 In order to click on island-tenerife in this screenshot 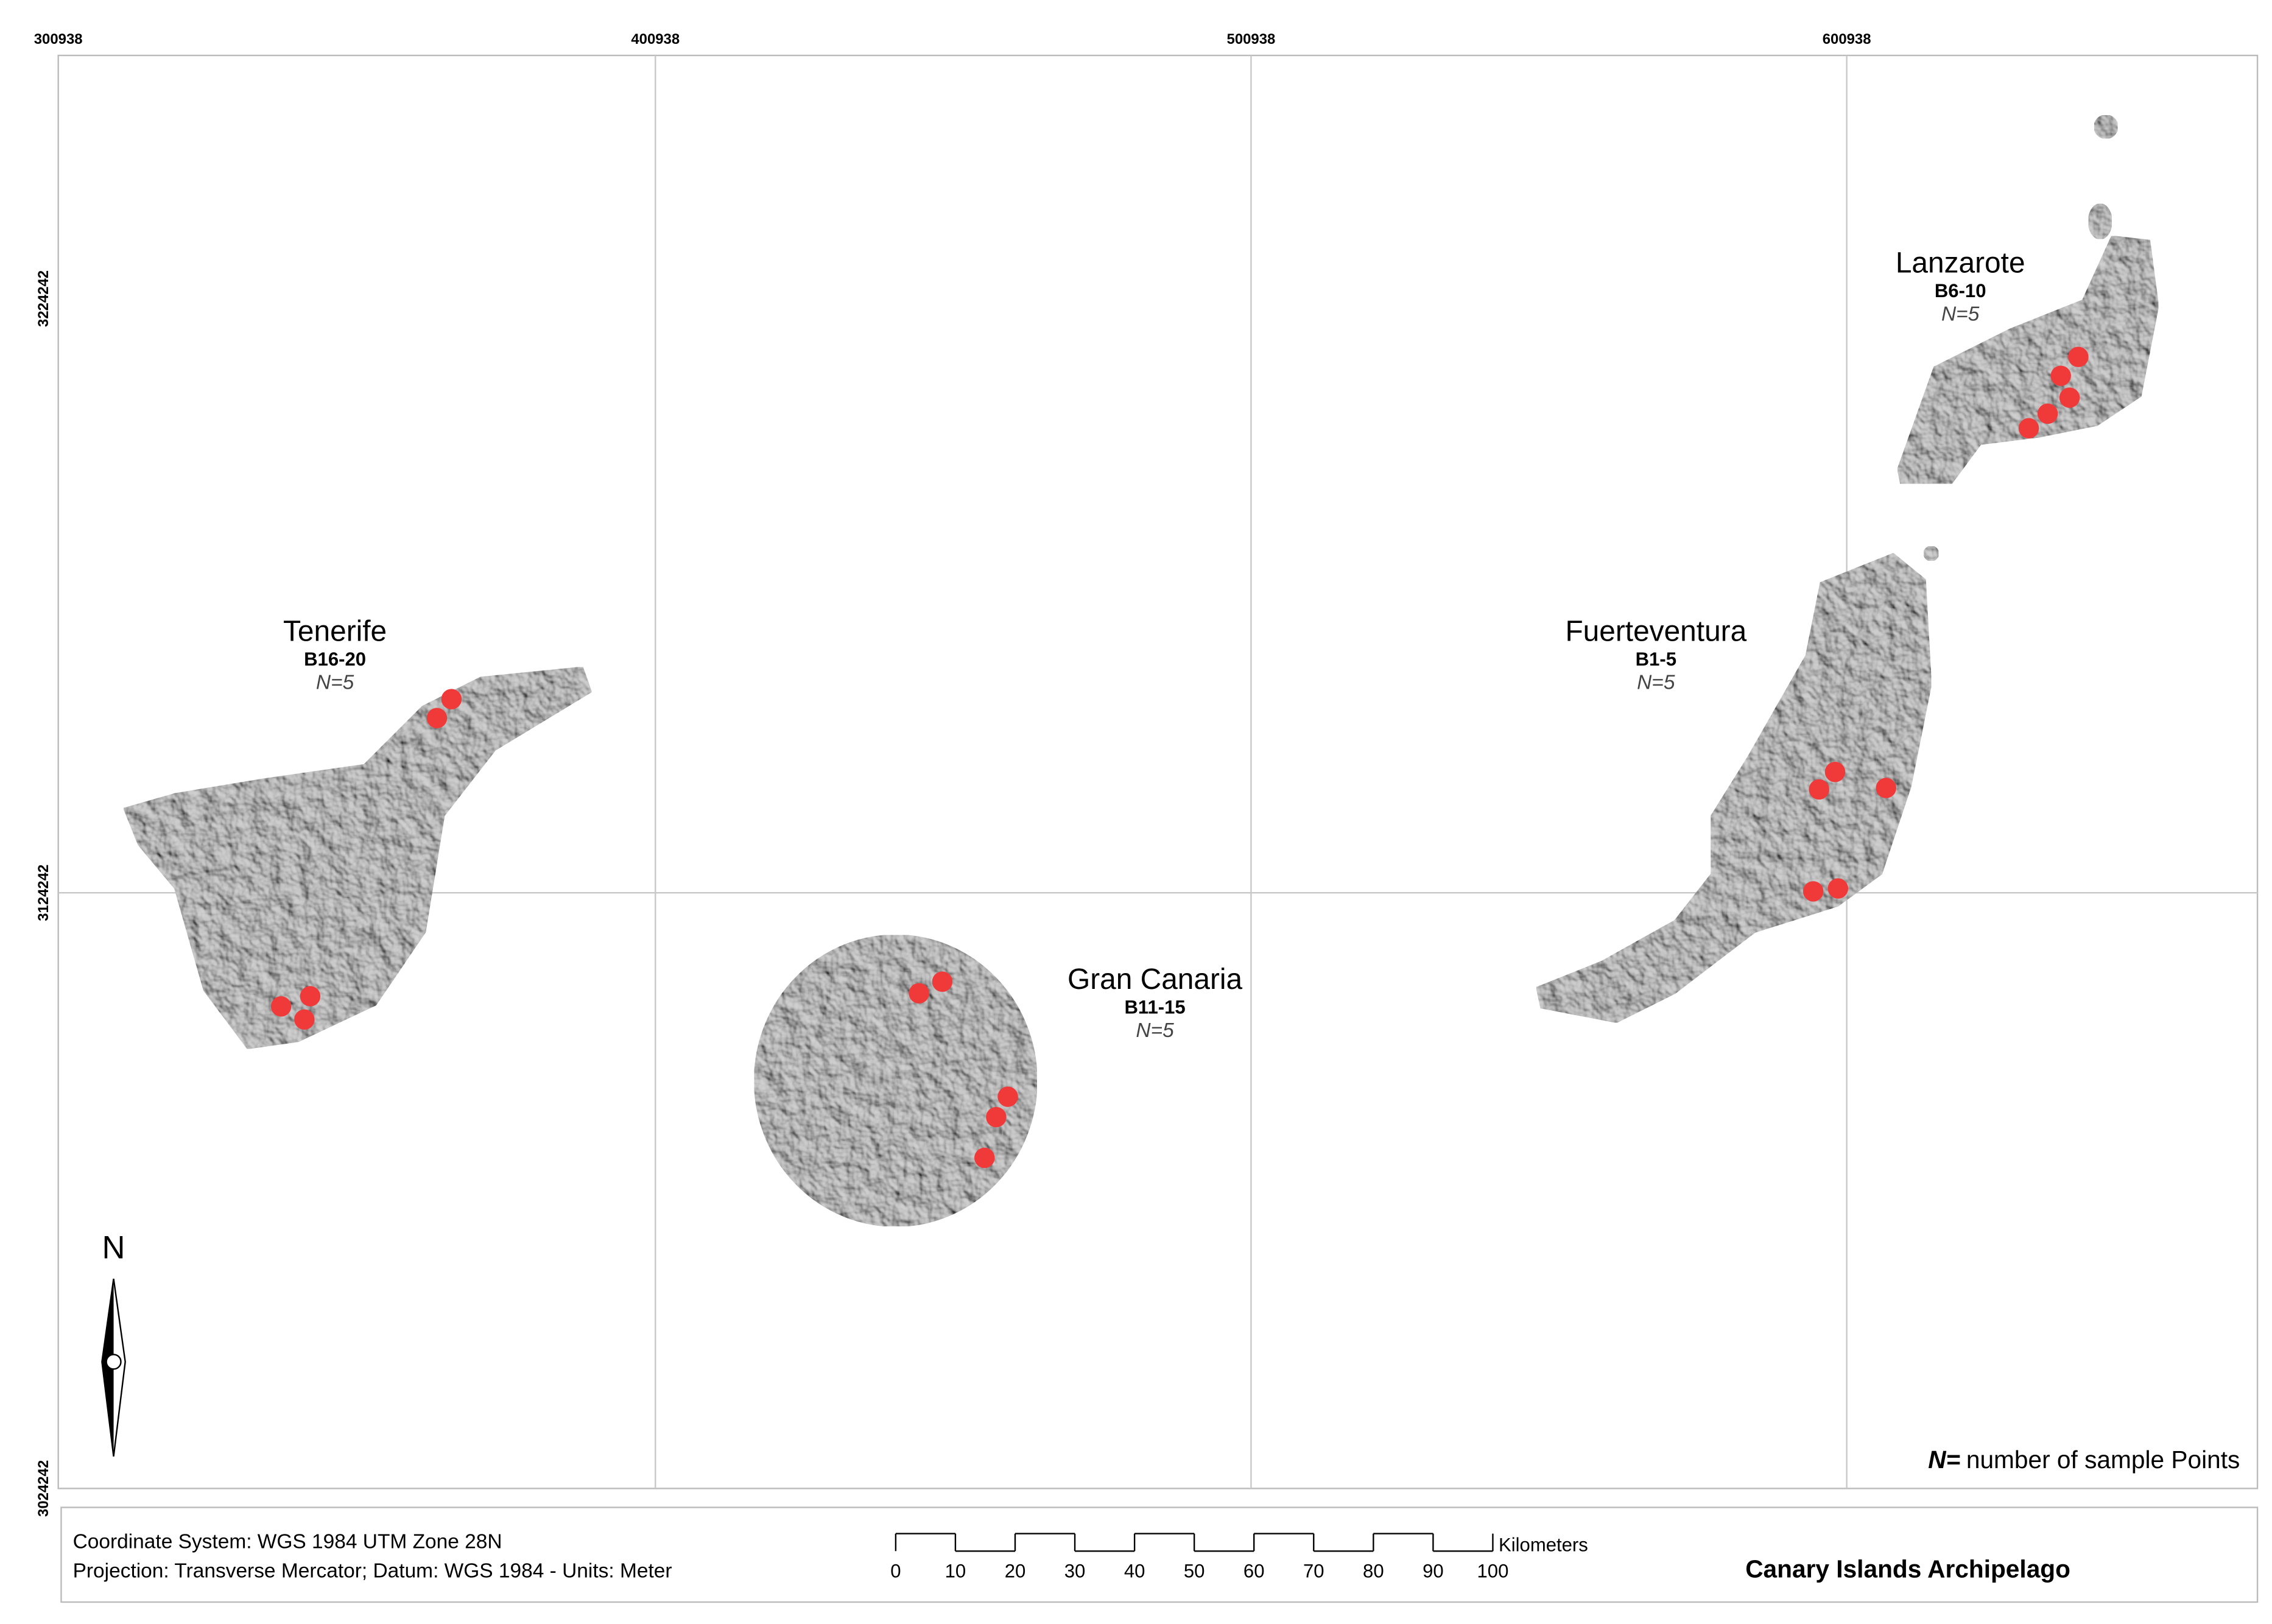, I will do `click(358, 858)`.